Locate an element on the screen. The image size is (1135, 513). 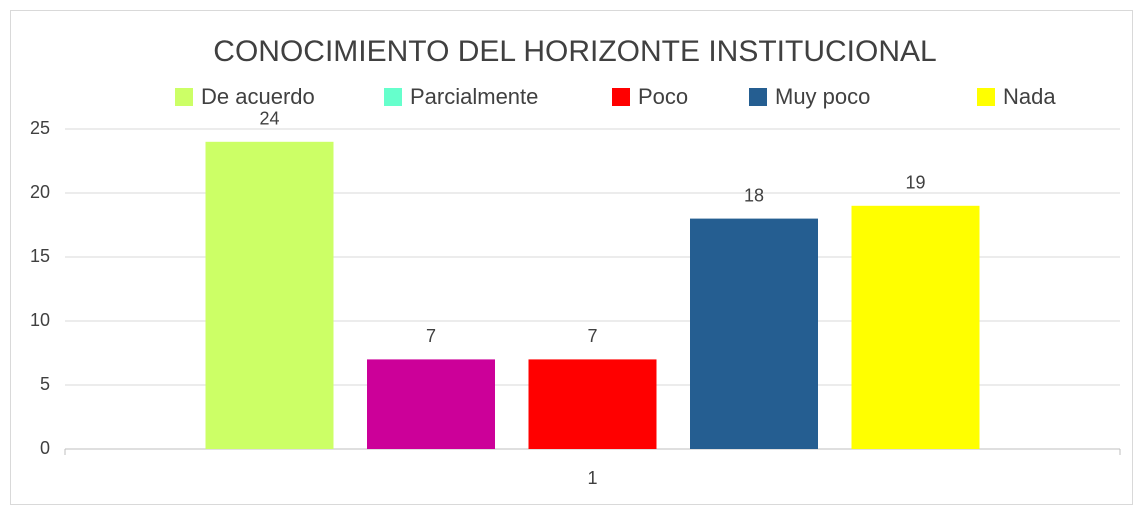
legend-label: De acuerdo is located at coordinates (258, 96).